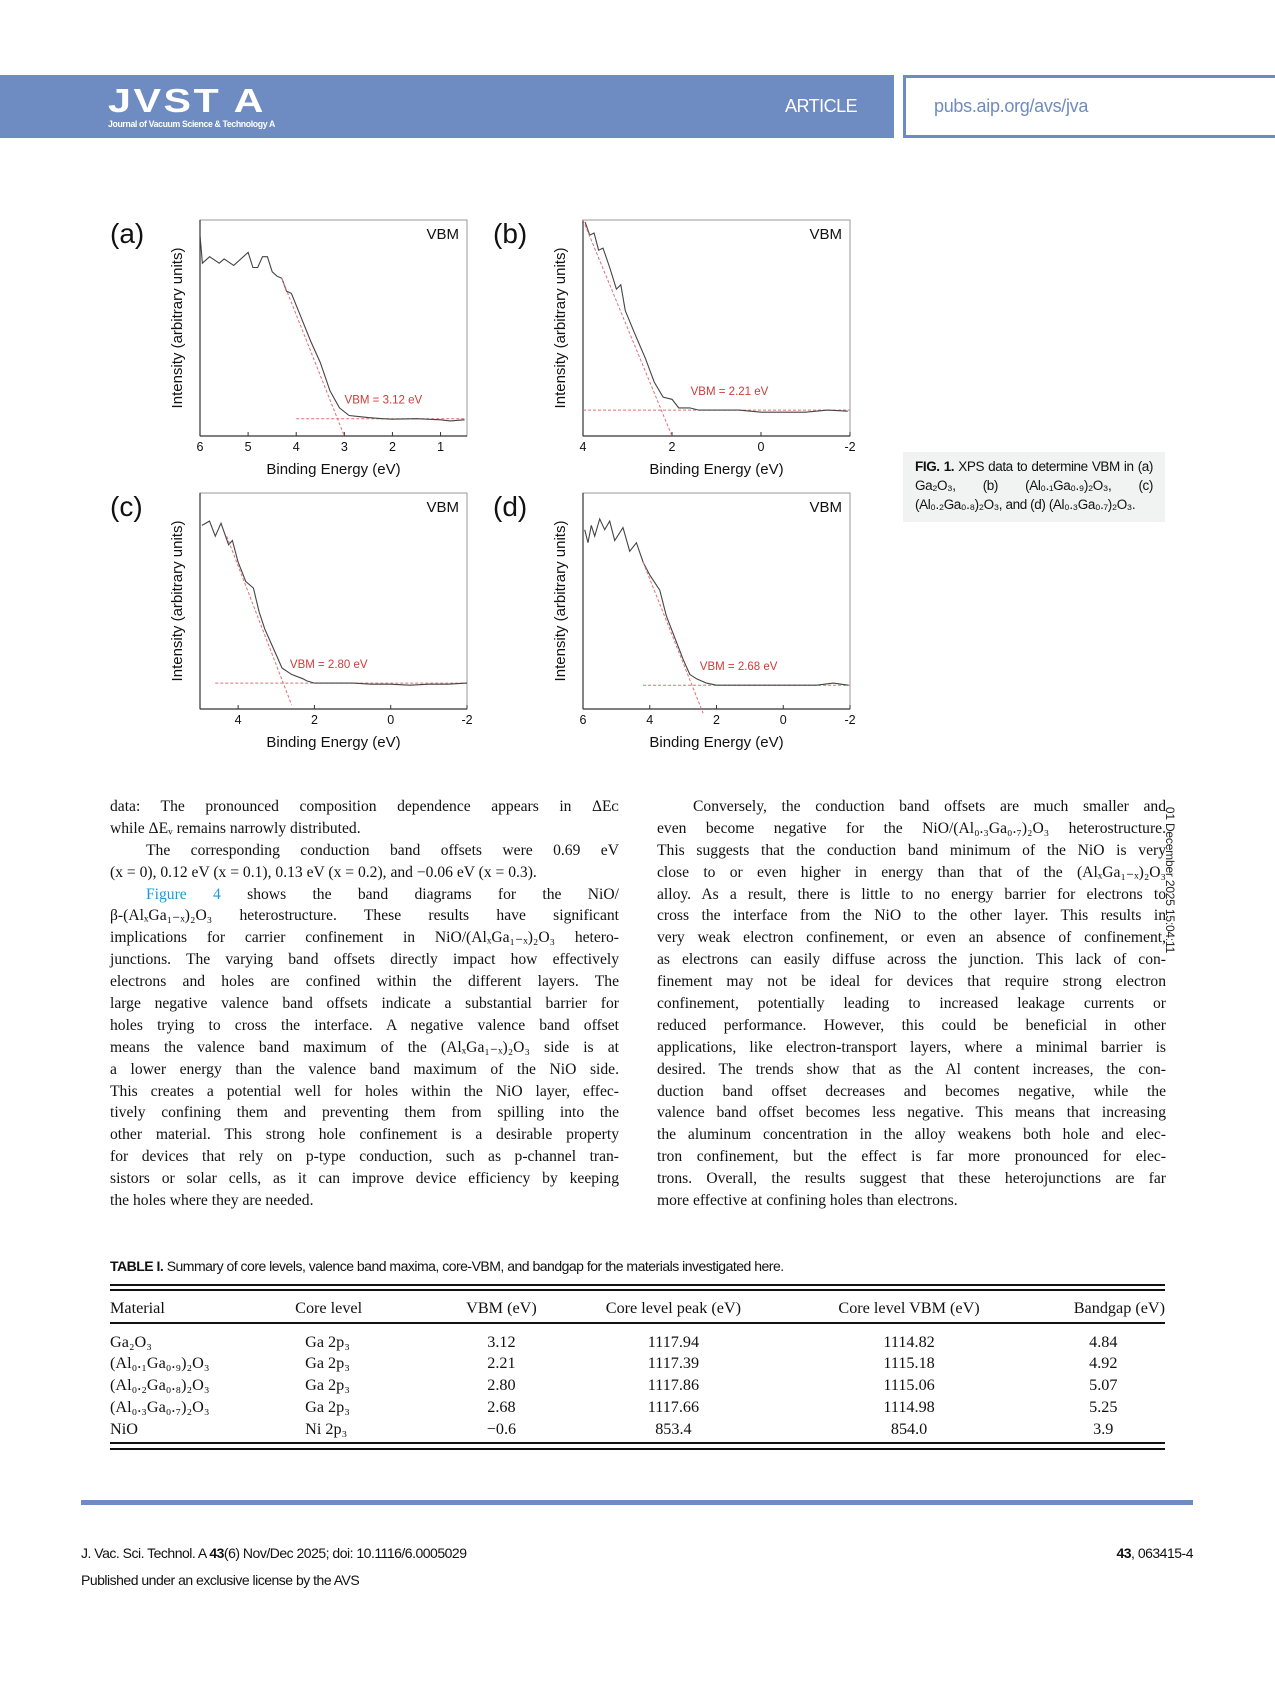 Image resolution: width=1275 pixels, height=1688 pixels. I want to click on cell-core-level-peak: 1117.86, so click(673, 1384).